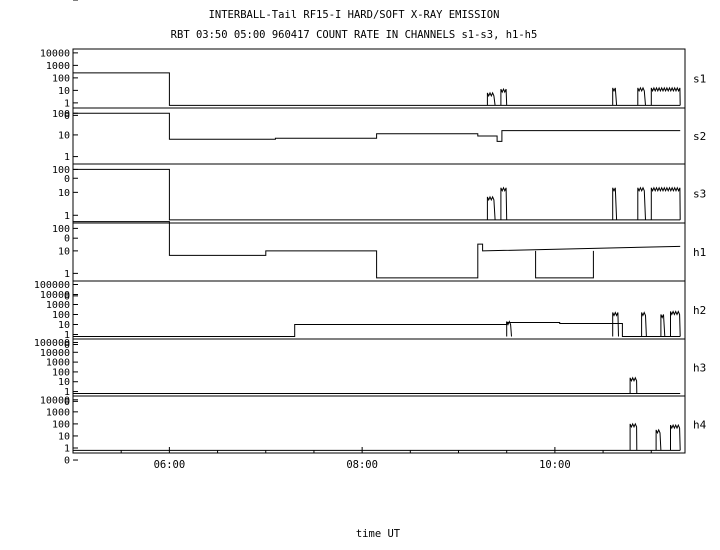 This screenshot has width=720, height=550. Describe the element at coordinates (362, 465) in the screenshot. I see `x-tick-label: 08:00` at that location.